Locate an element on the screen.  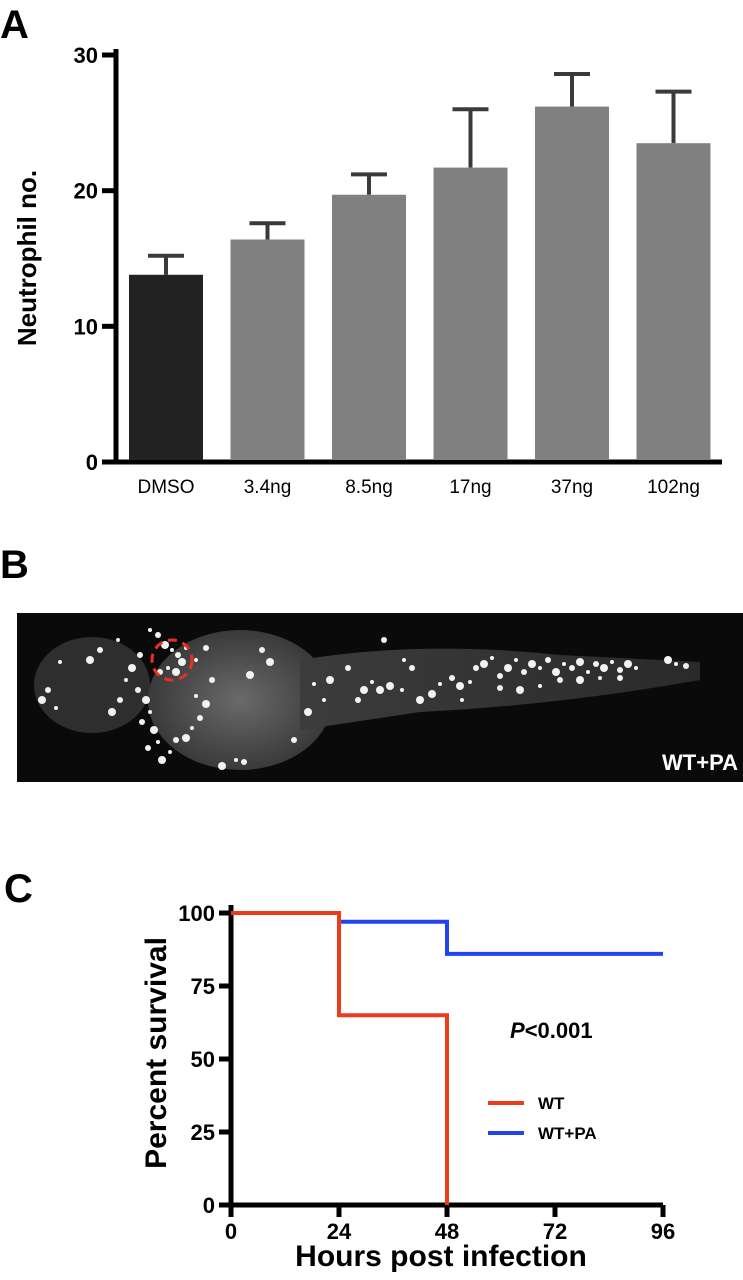
survival-x-tick-label: 0 is located at coordinates (231, 1231).